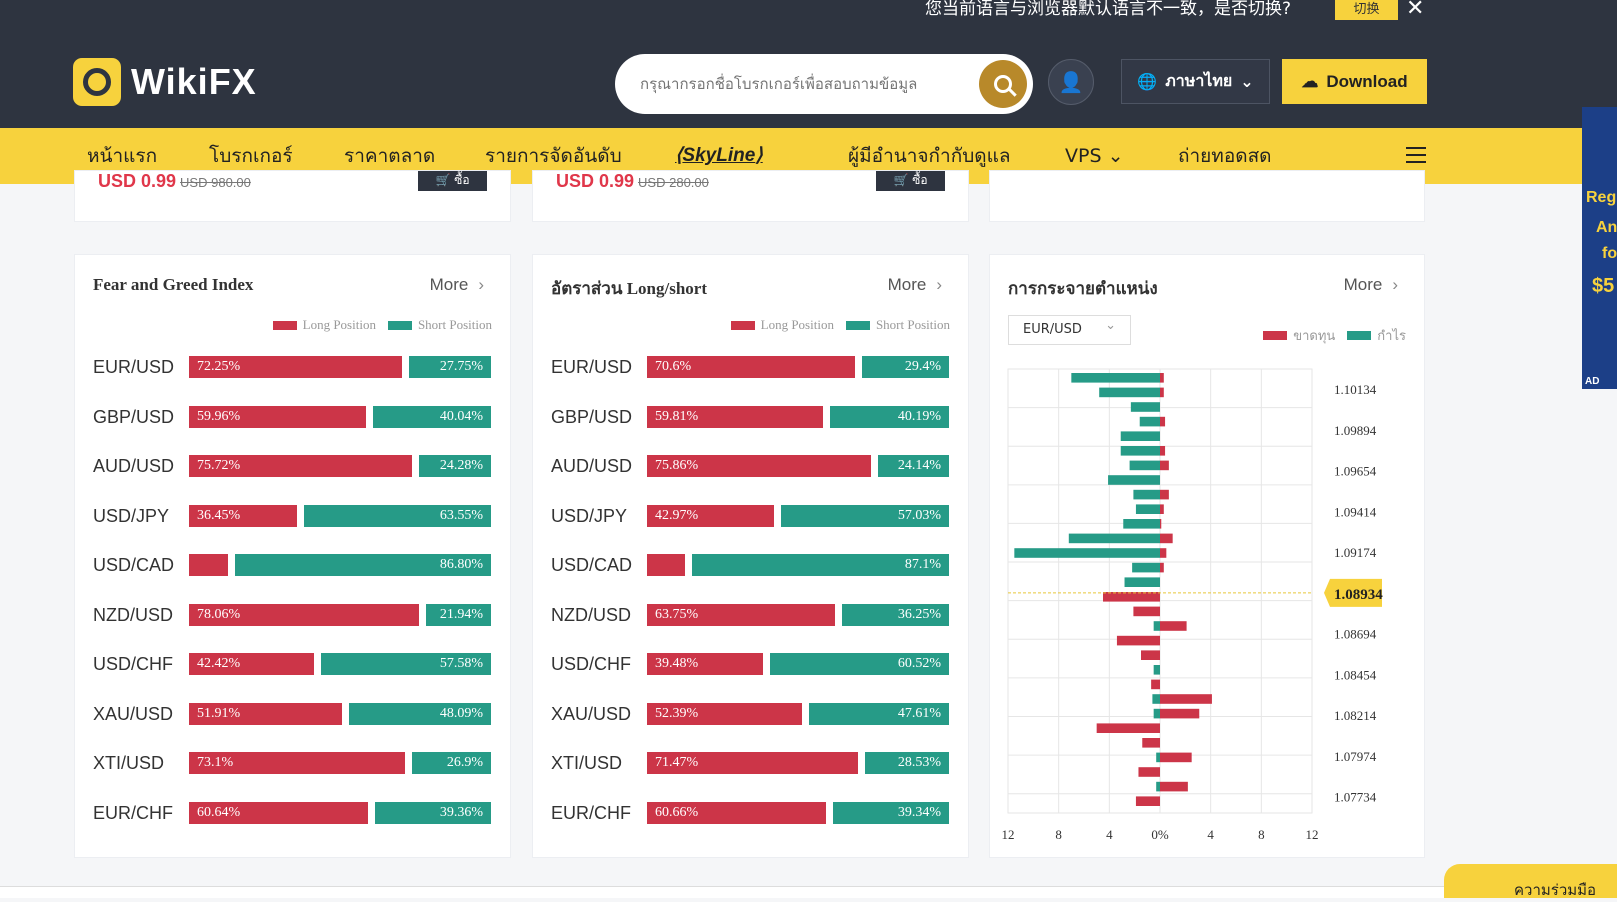  I want to click on short-bar: 39.34%, so click(891, 812).